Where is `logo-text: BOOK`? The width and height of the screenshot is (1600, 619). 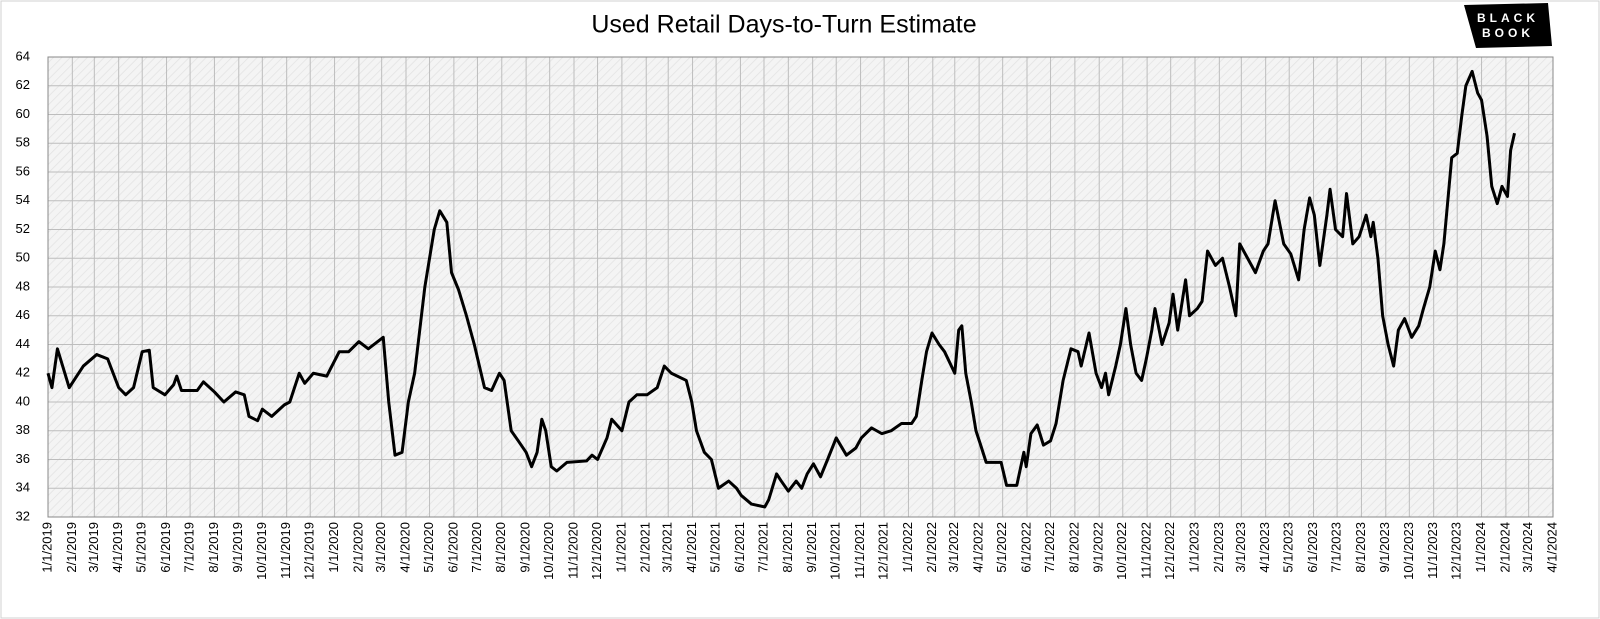 logo-text: BOOK is located at coordinates (1508, 33).